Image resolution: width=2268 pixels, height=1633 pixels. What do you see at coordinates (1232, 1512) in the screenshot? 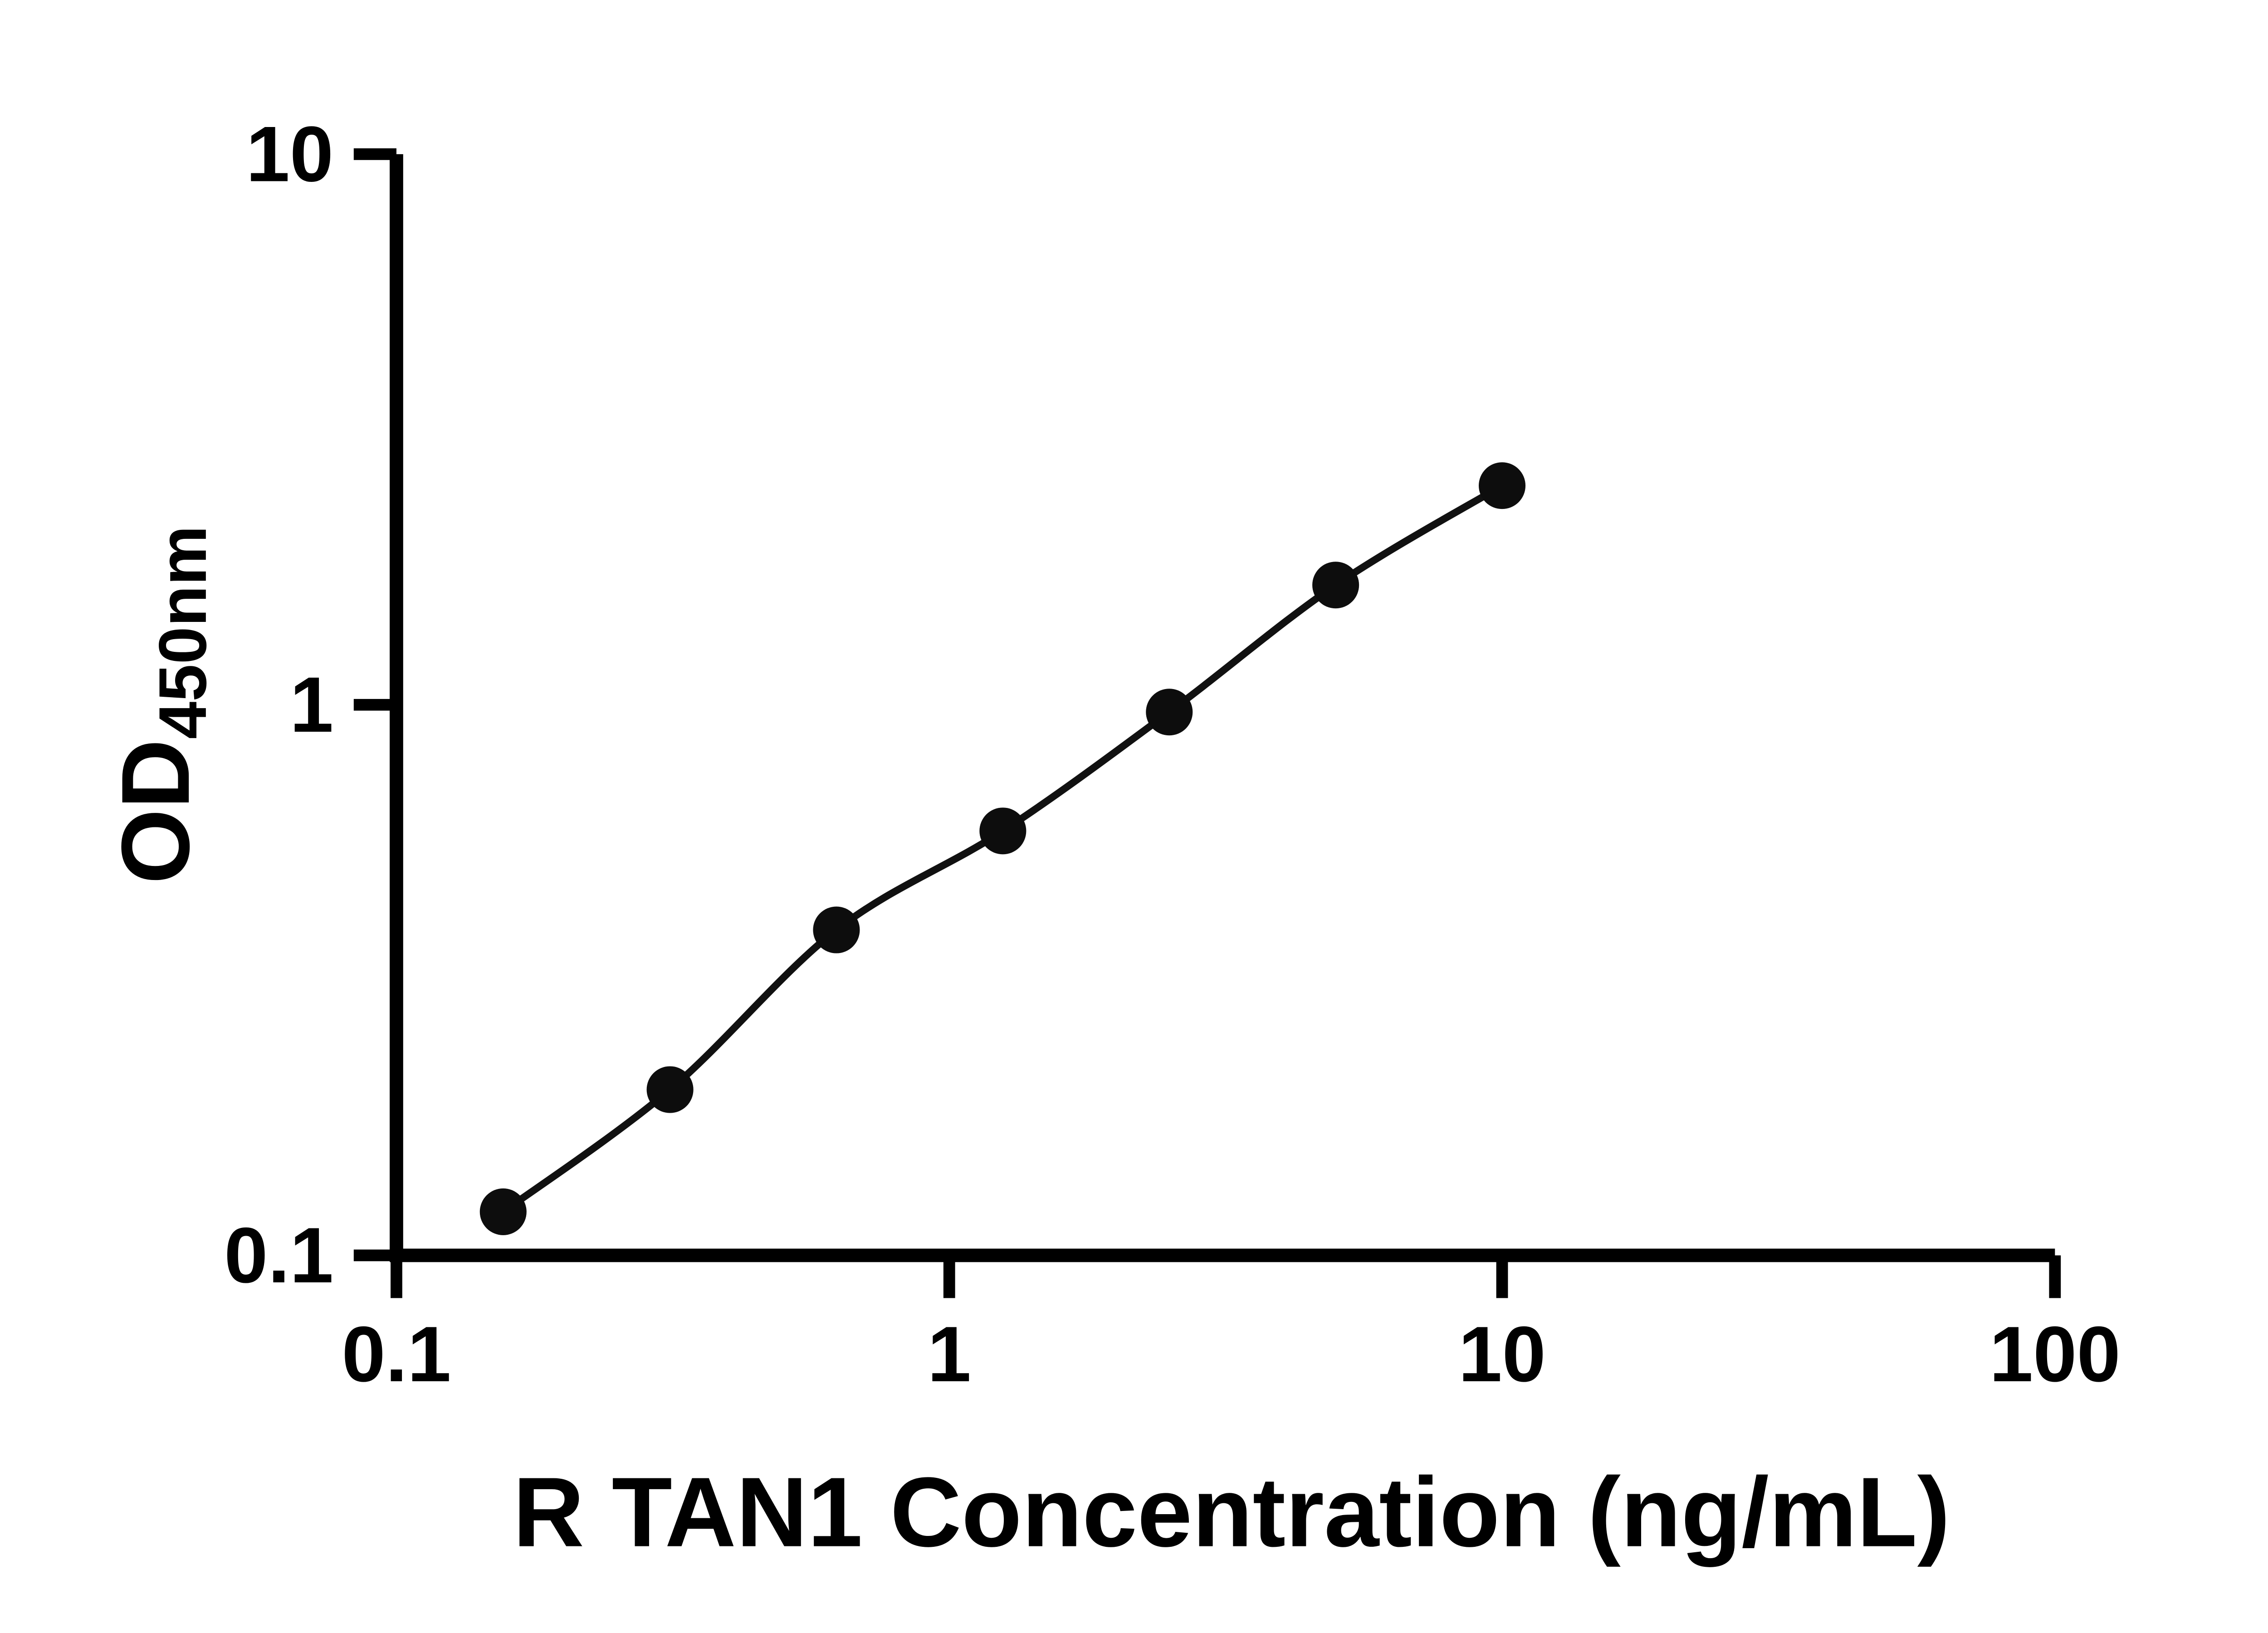
I see `x-axis-title: R TAN1 Concentration (ng/mL)` at bounding box center [1232, 1512].